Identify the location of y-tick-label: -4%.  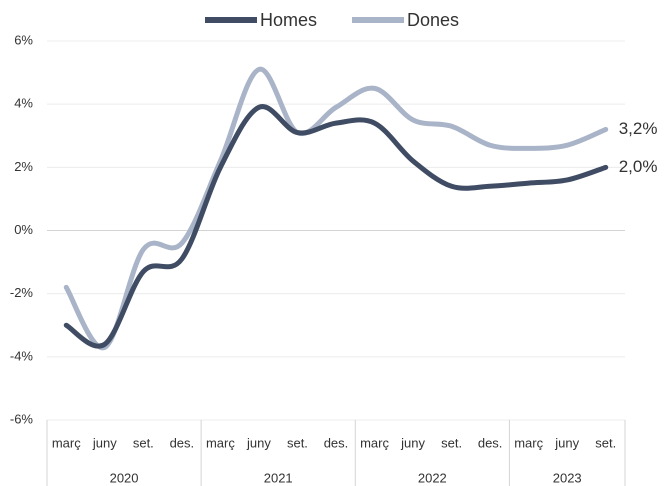
(22, 355).